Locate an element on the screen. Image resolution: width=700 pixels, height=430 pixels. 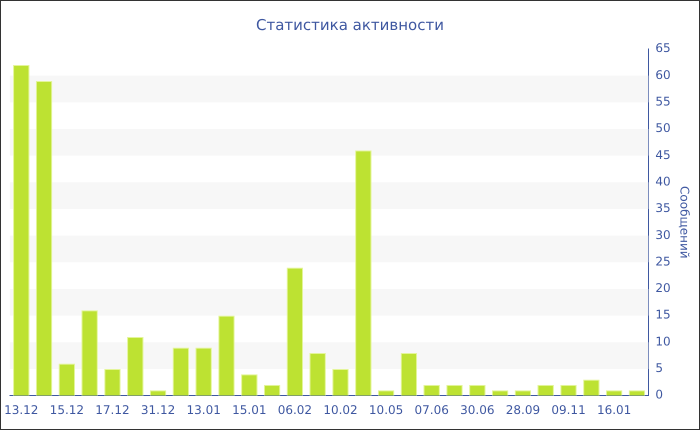
x-tick-label: 07.06 is located at coordinates (431, 409).